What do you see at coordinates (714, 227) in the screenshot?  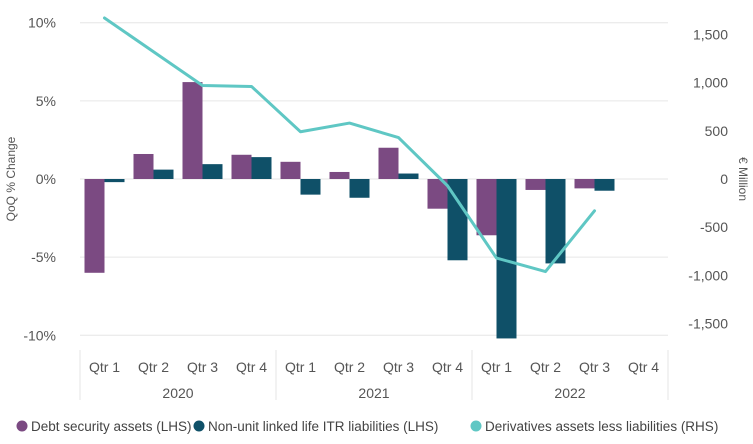 I see `y2-tick-label: -500` at bounding box center [714, 227].